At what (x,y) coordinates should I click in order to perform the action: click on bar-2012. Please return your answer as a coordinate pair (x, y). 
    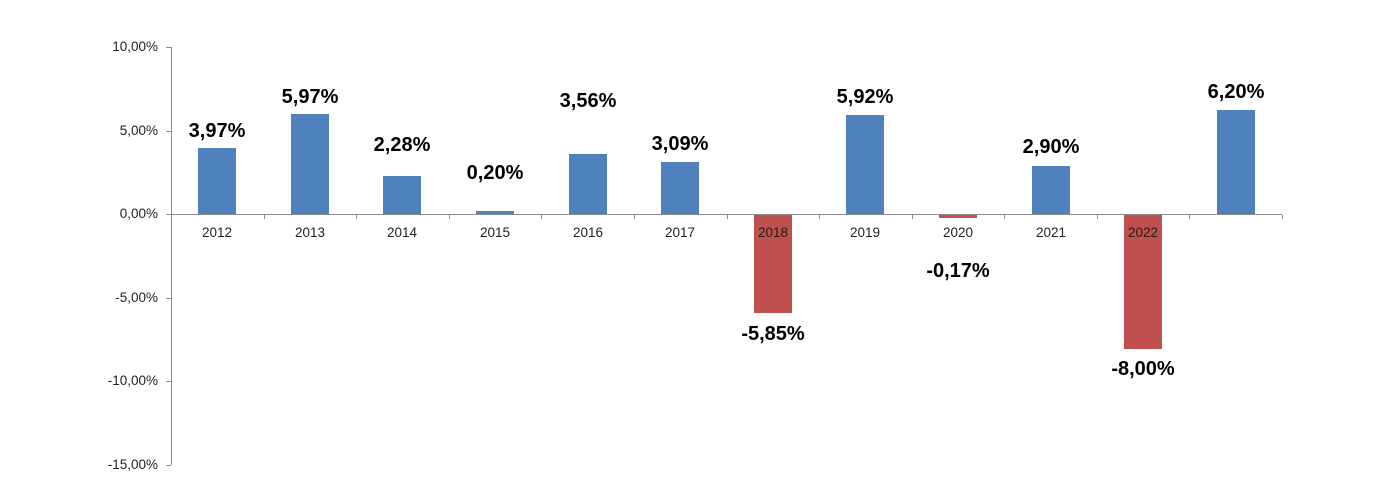
    Looking at the image, I should click on (217, 181).